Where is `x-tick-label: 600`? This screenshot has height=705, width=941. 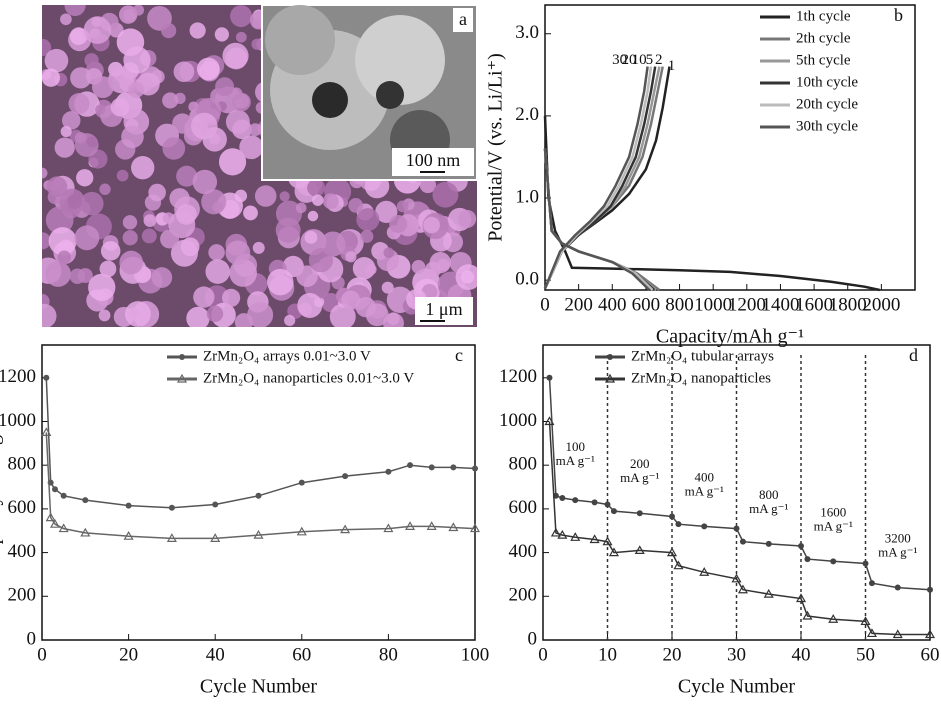
x-tick-label: 600 is located at coordinates (646, 304).